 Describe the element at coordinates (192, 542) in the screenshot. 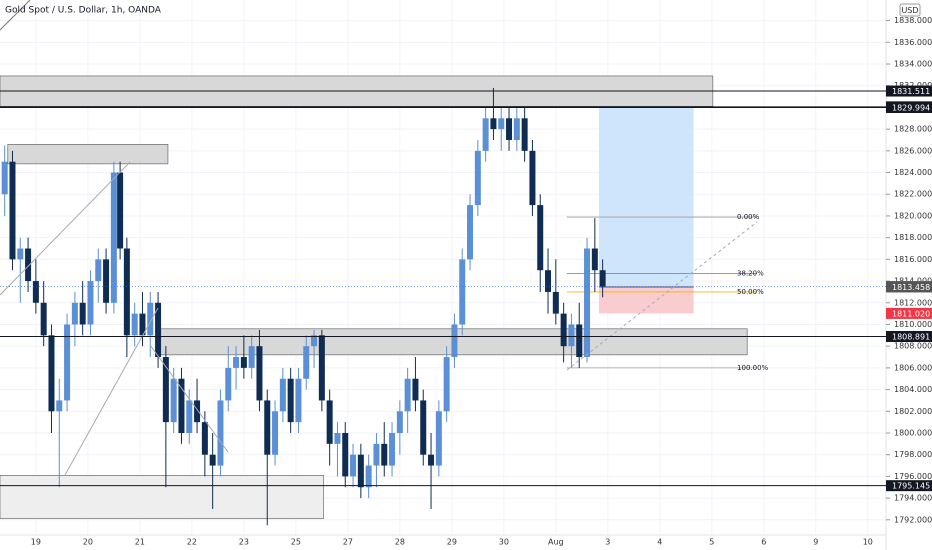

I see `x-tick-label: 22` at that location.